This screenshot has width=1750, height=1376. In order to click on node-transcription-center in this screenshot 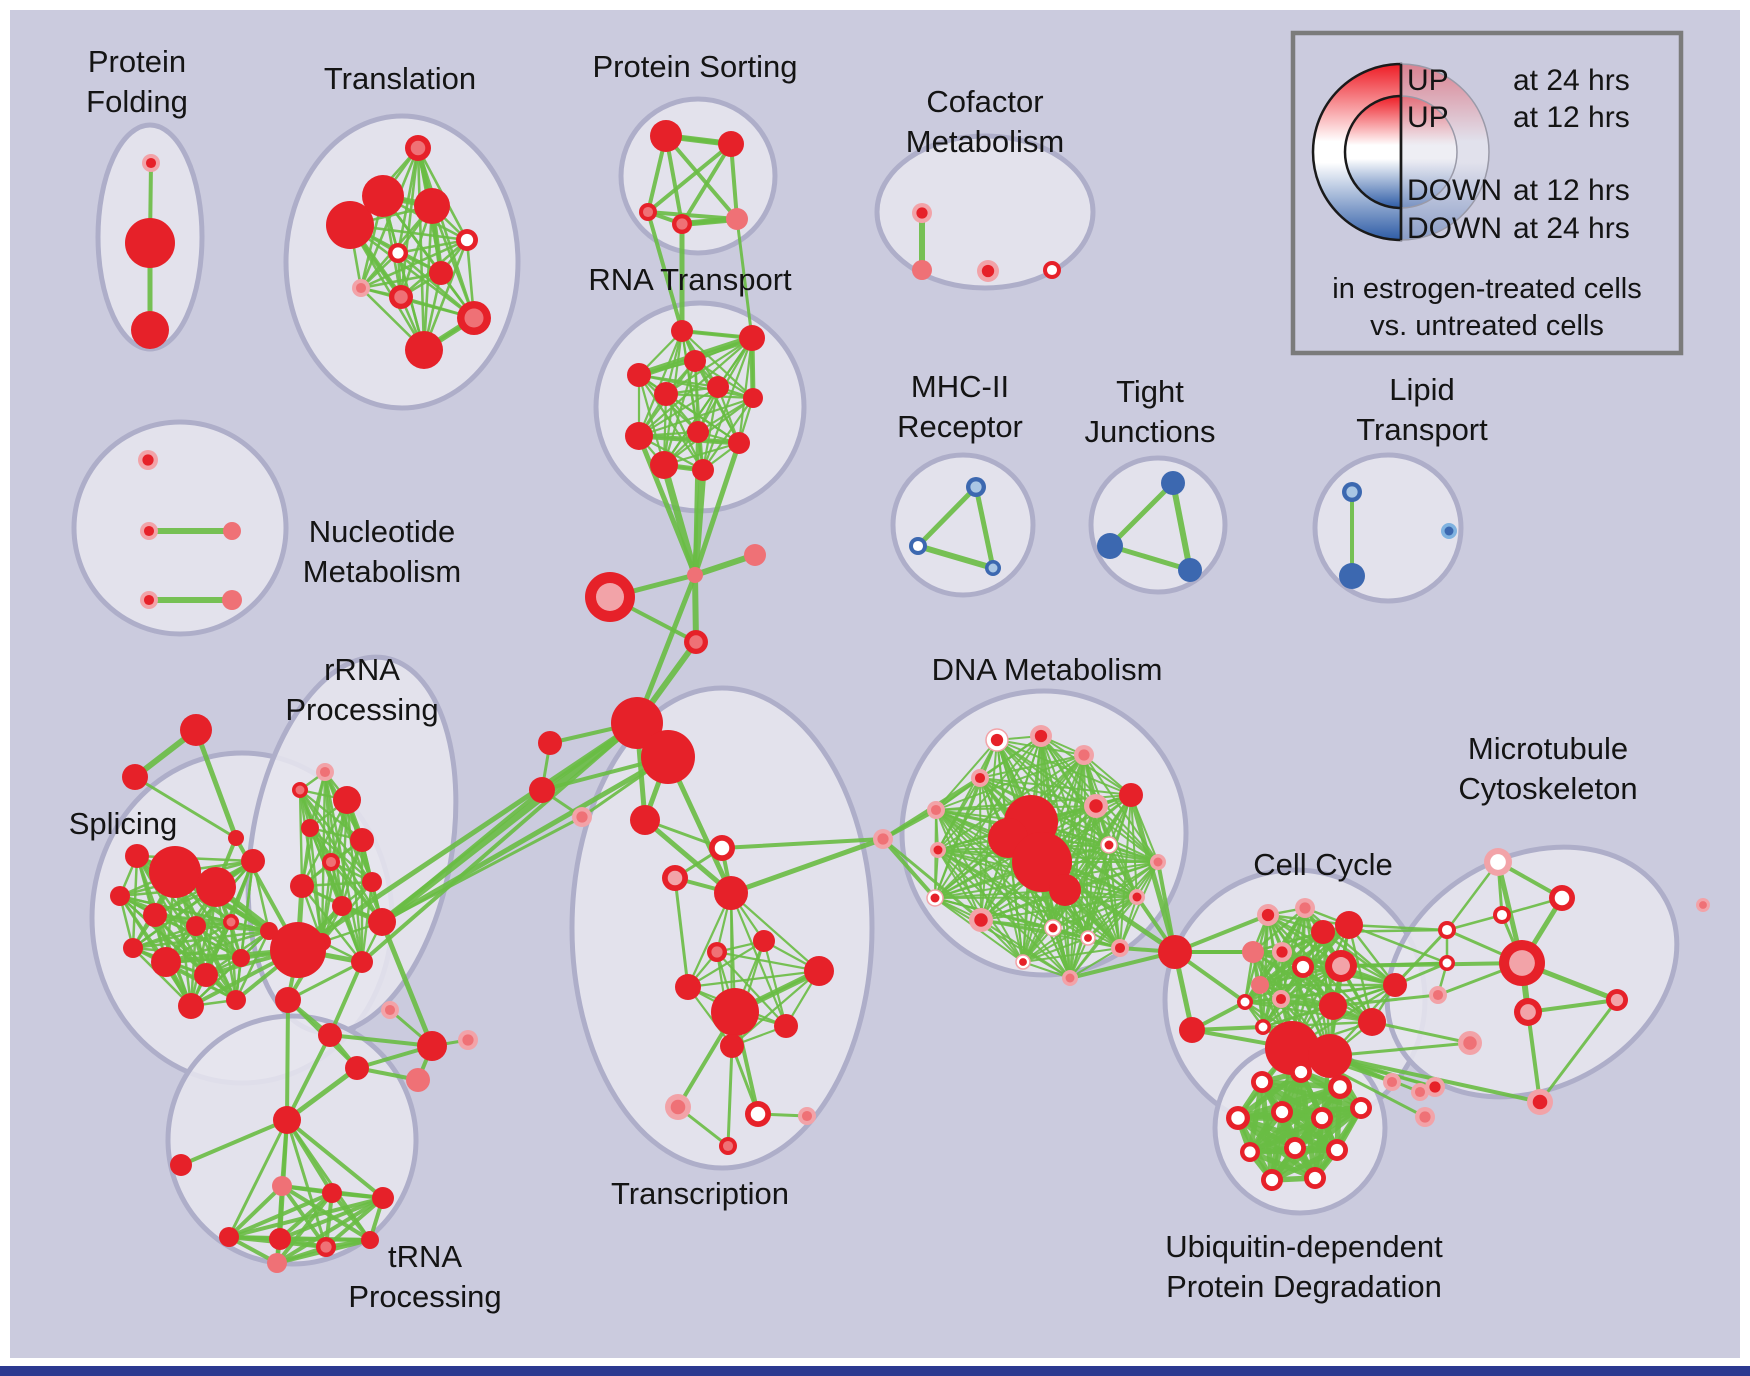, I will do `click(675, 878)`.